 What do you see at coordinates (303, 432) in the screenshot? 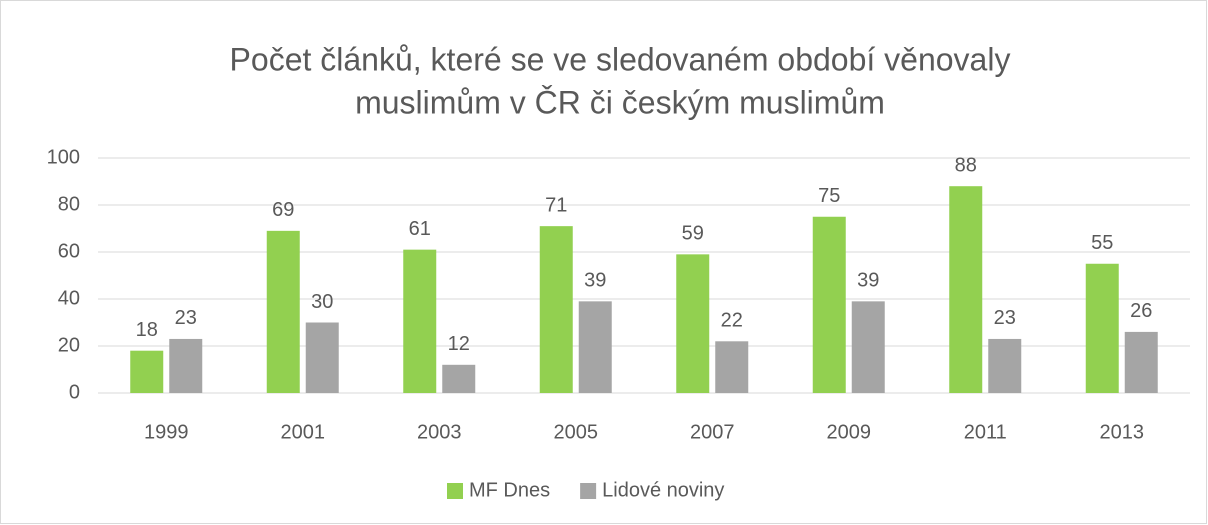
I see `x-tick-label: 2001` at bounding box center [303, 432].